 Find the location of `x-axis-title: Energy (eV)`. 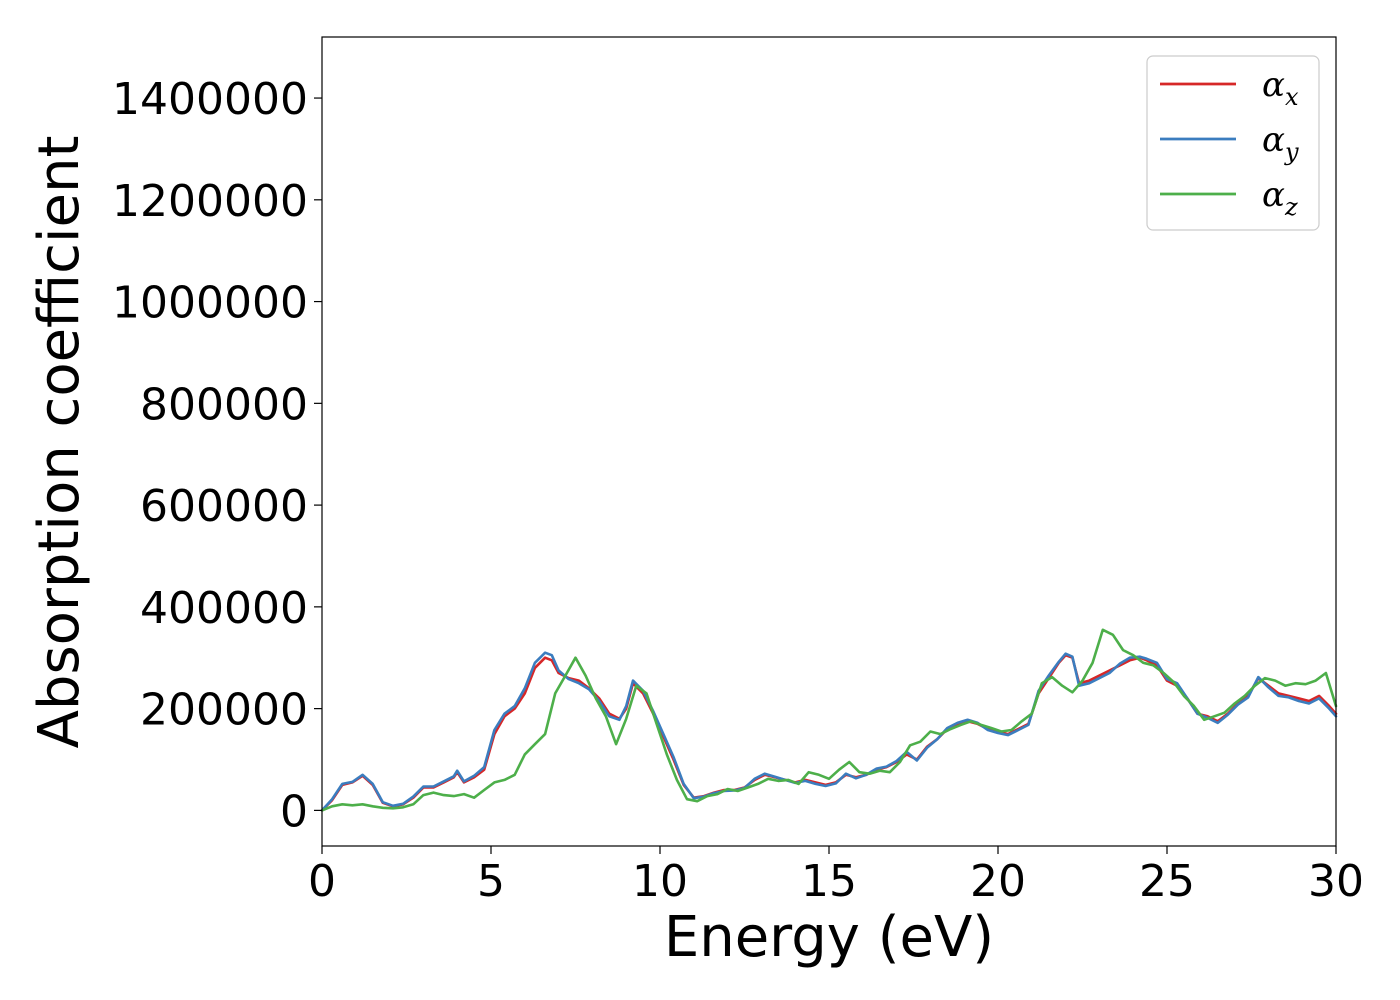

x-axis-title: Energy (eV) is located at coordinates (829, 937).